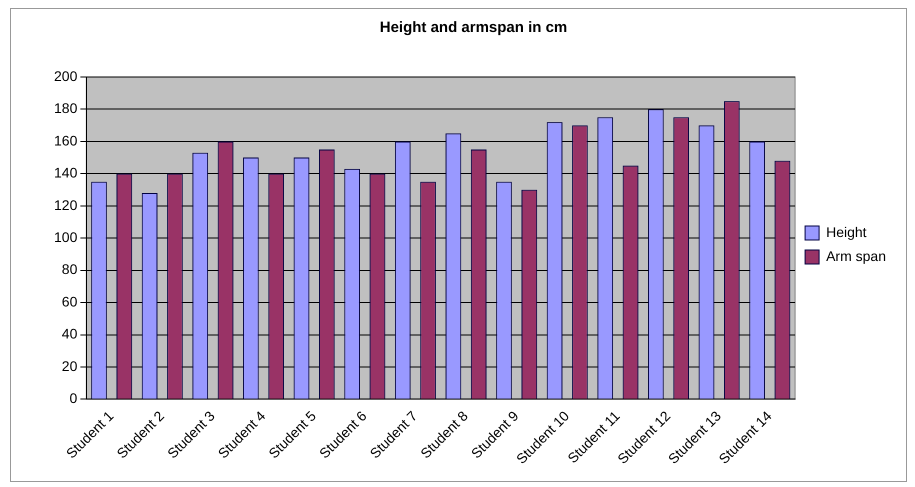 The width and height of the screenshot is (915, 487). I want to click on y-tick-label: 100, so click(66, 236).